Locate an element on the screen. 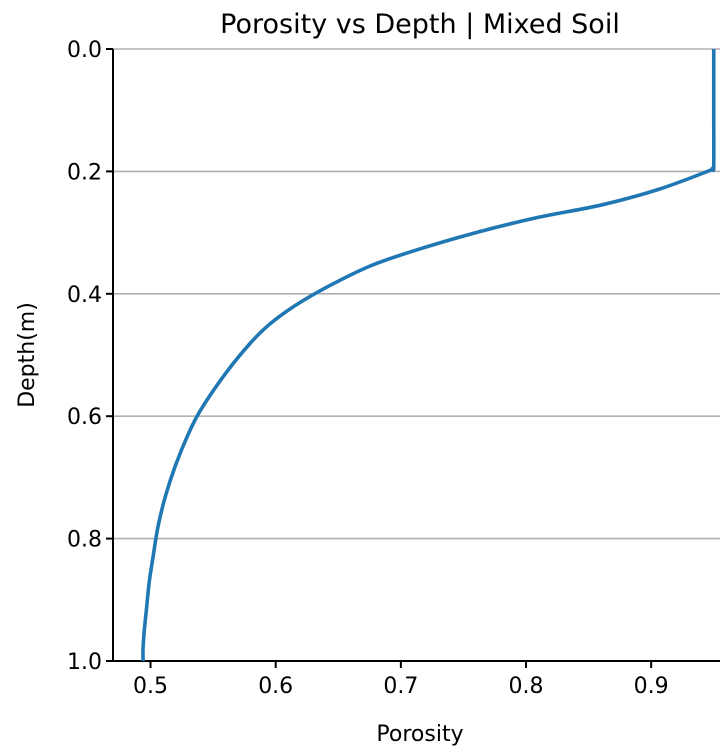 The width and height of the screenshot is (720, 754). x-tick-label-0: 0.5 is located at coordinates (150, 686).